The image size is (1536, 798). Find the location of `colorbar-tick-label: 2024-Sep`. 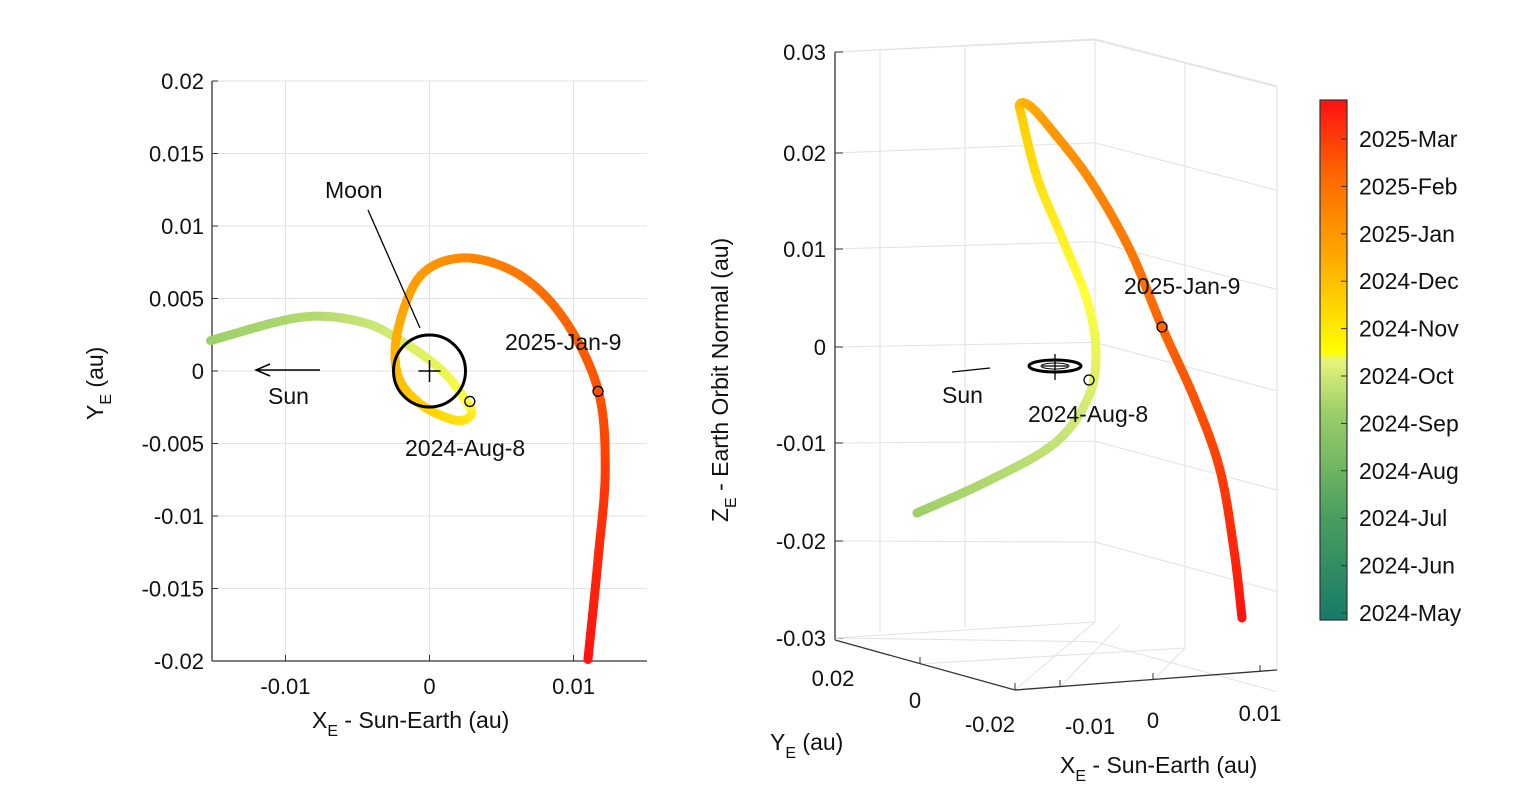

colorbar-tick-label: 2024-Sep is located at coordinates (1409, 423).